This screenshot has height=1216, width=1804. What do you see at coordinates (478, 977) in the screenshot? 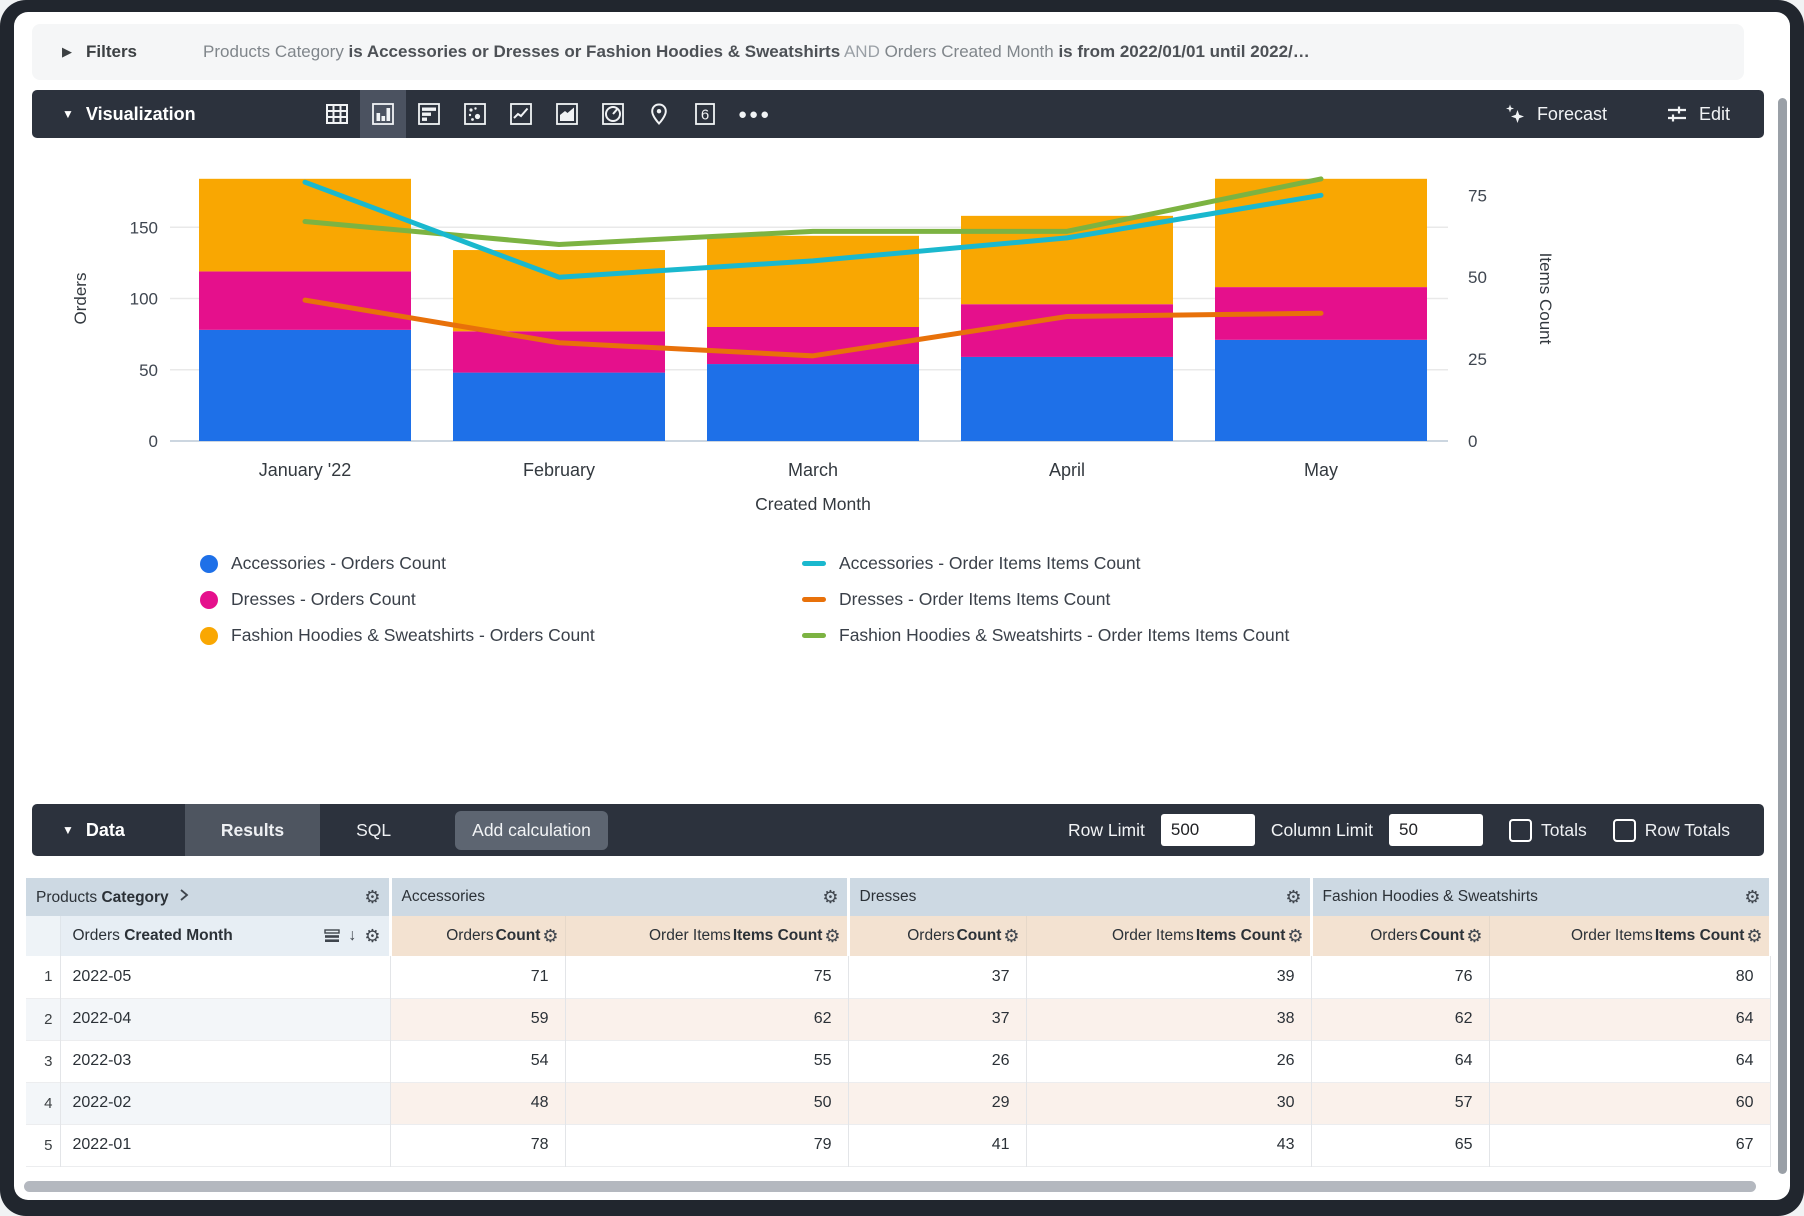
I see `measure-cell: 71` at bounding box center [478, 977].